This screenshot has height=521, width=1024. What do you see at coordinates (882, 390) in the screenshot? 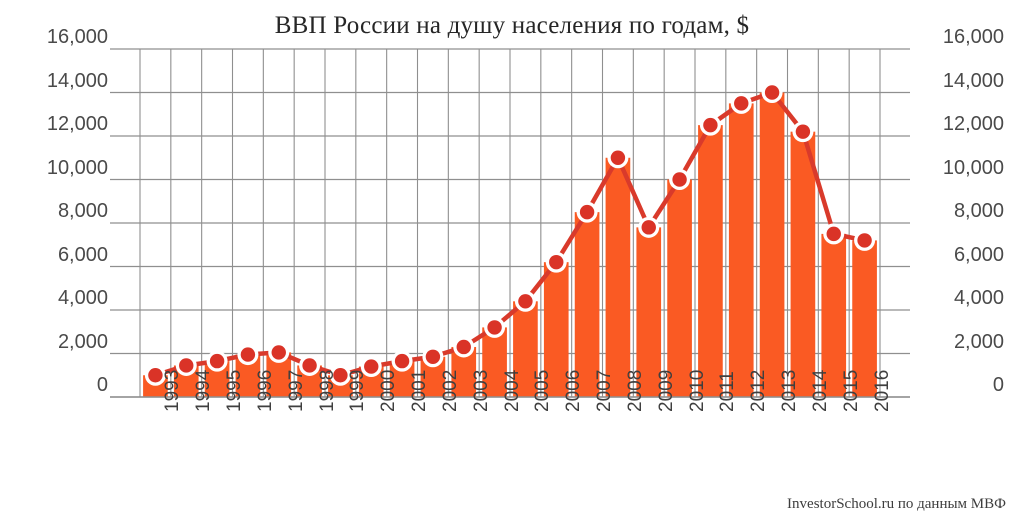
I see `x-axis-tick-label: 2016` at bounding box center [882, 390].